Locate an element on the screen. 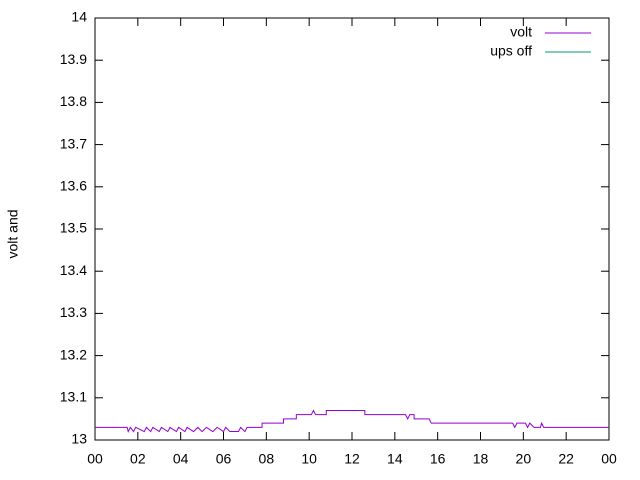 The image size is (640, 480). x-tick-label: 14 is located at coordinates (395, 459).